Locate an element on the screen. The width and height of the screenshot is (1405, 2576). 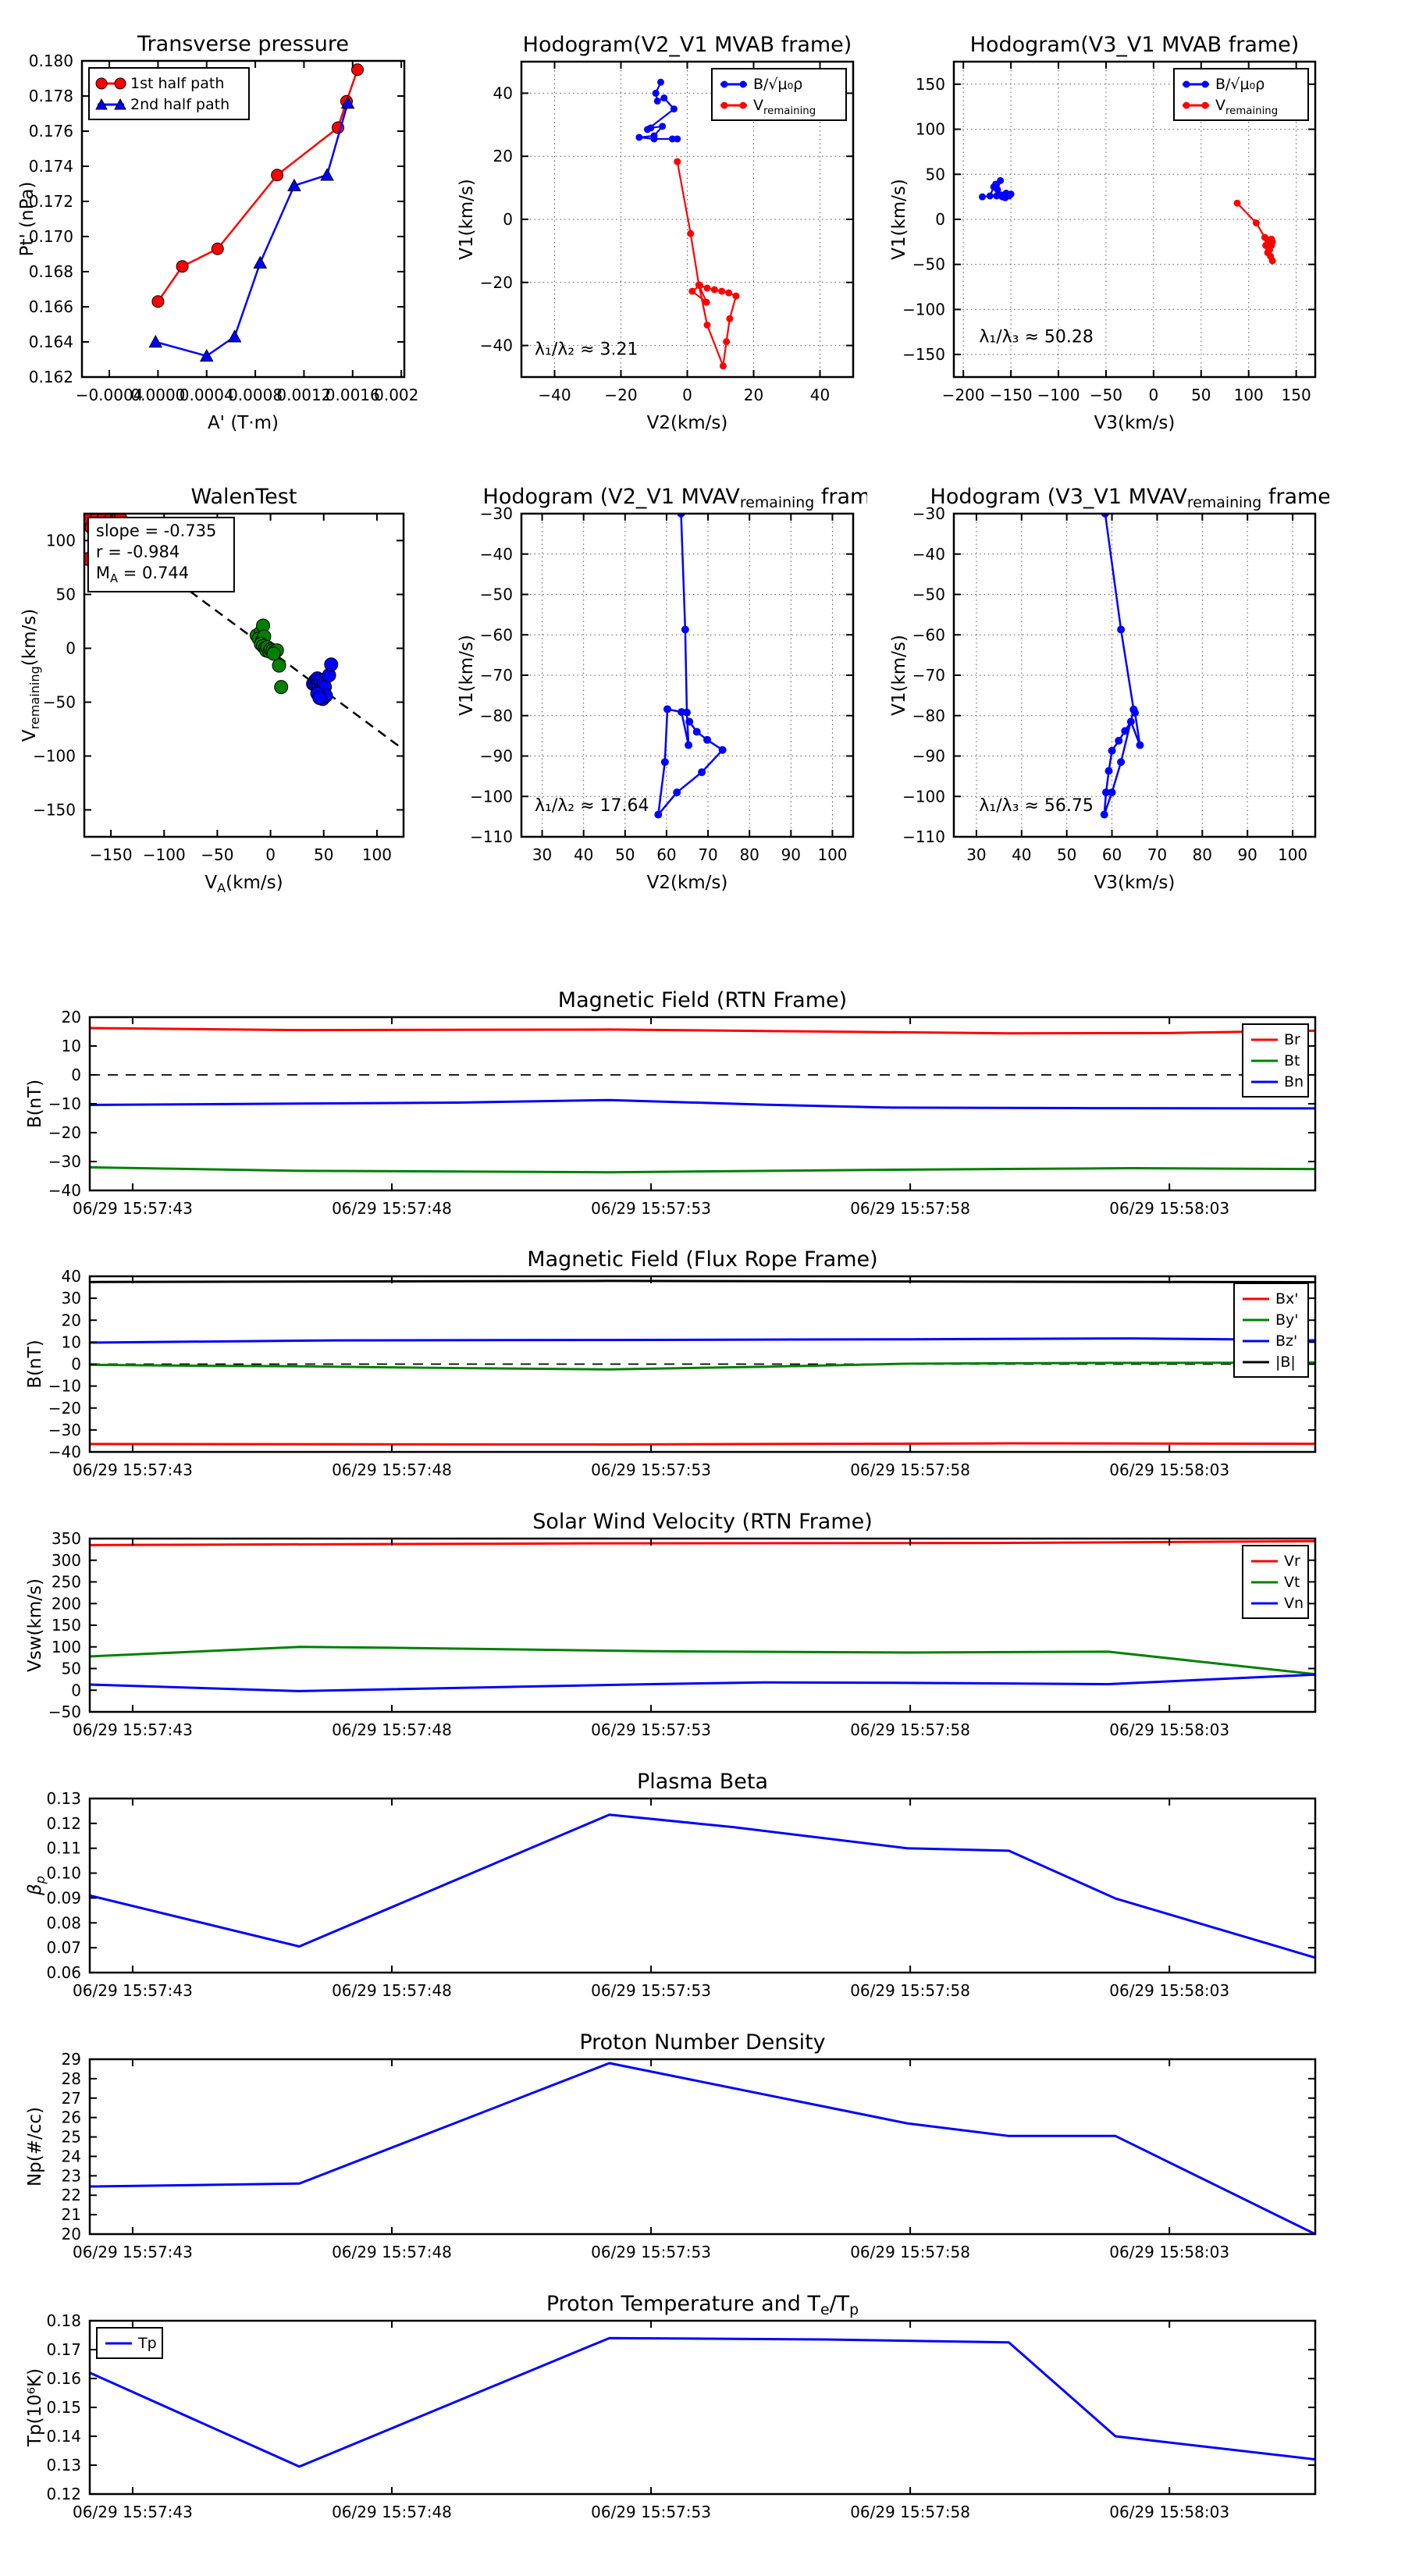
x-tick-label: −100 is located at coordinates (1059, 395).